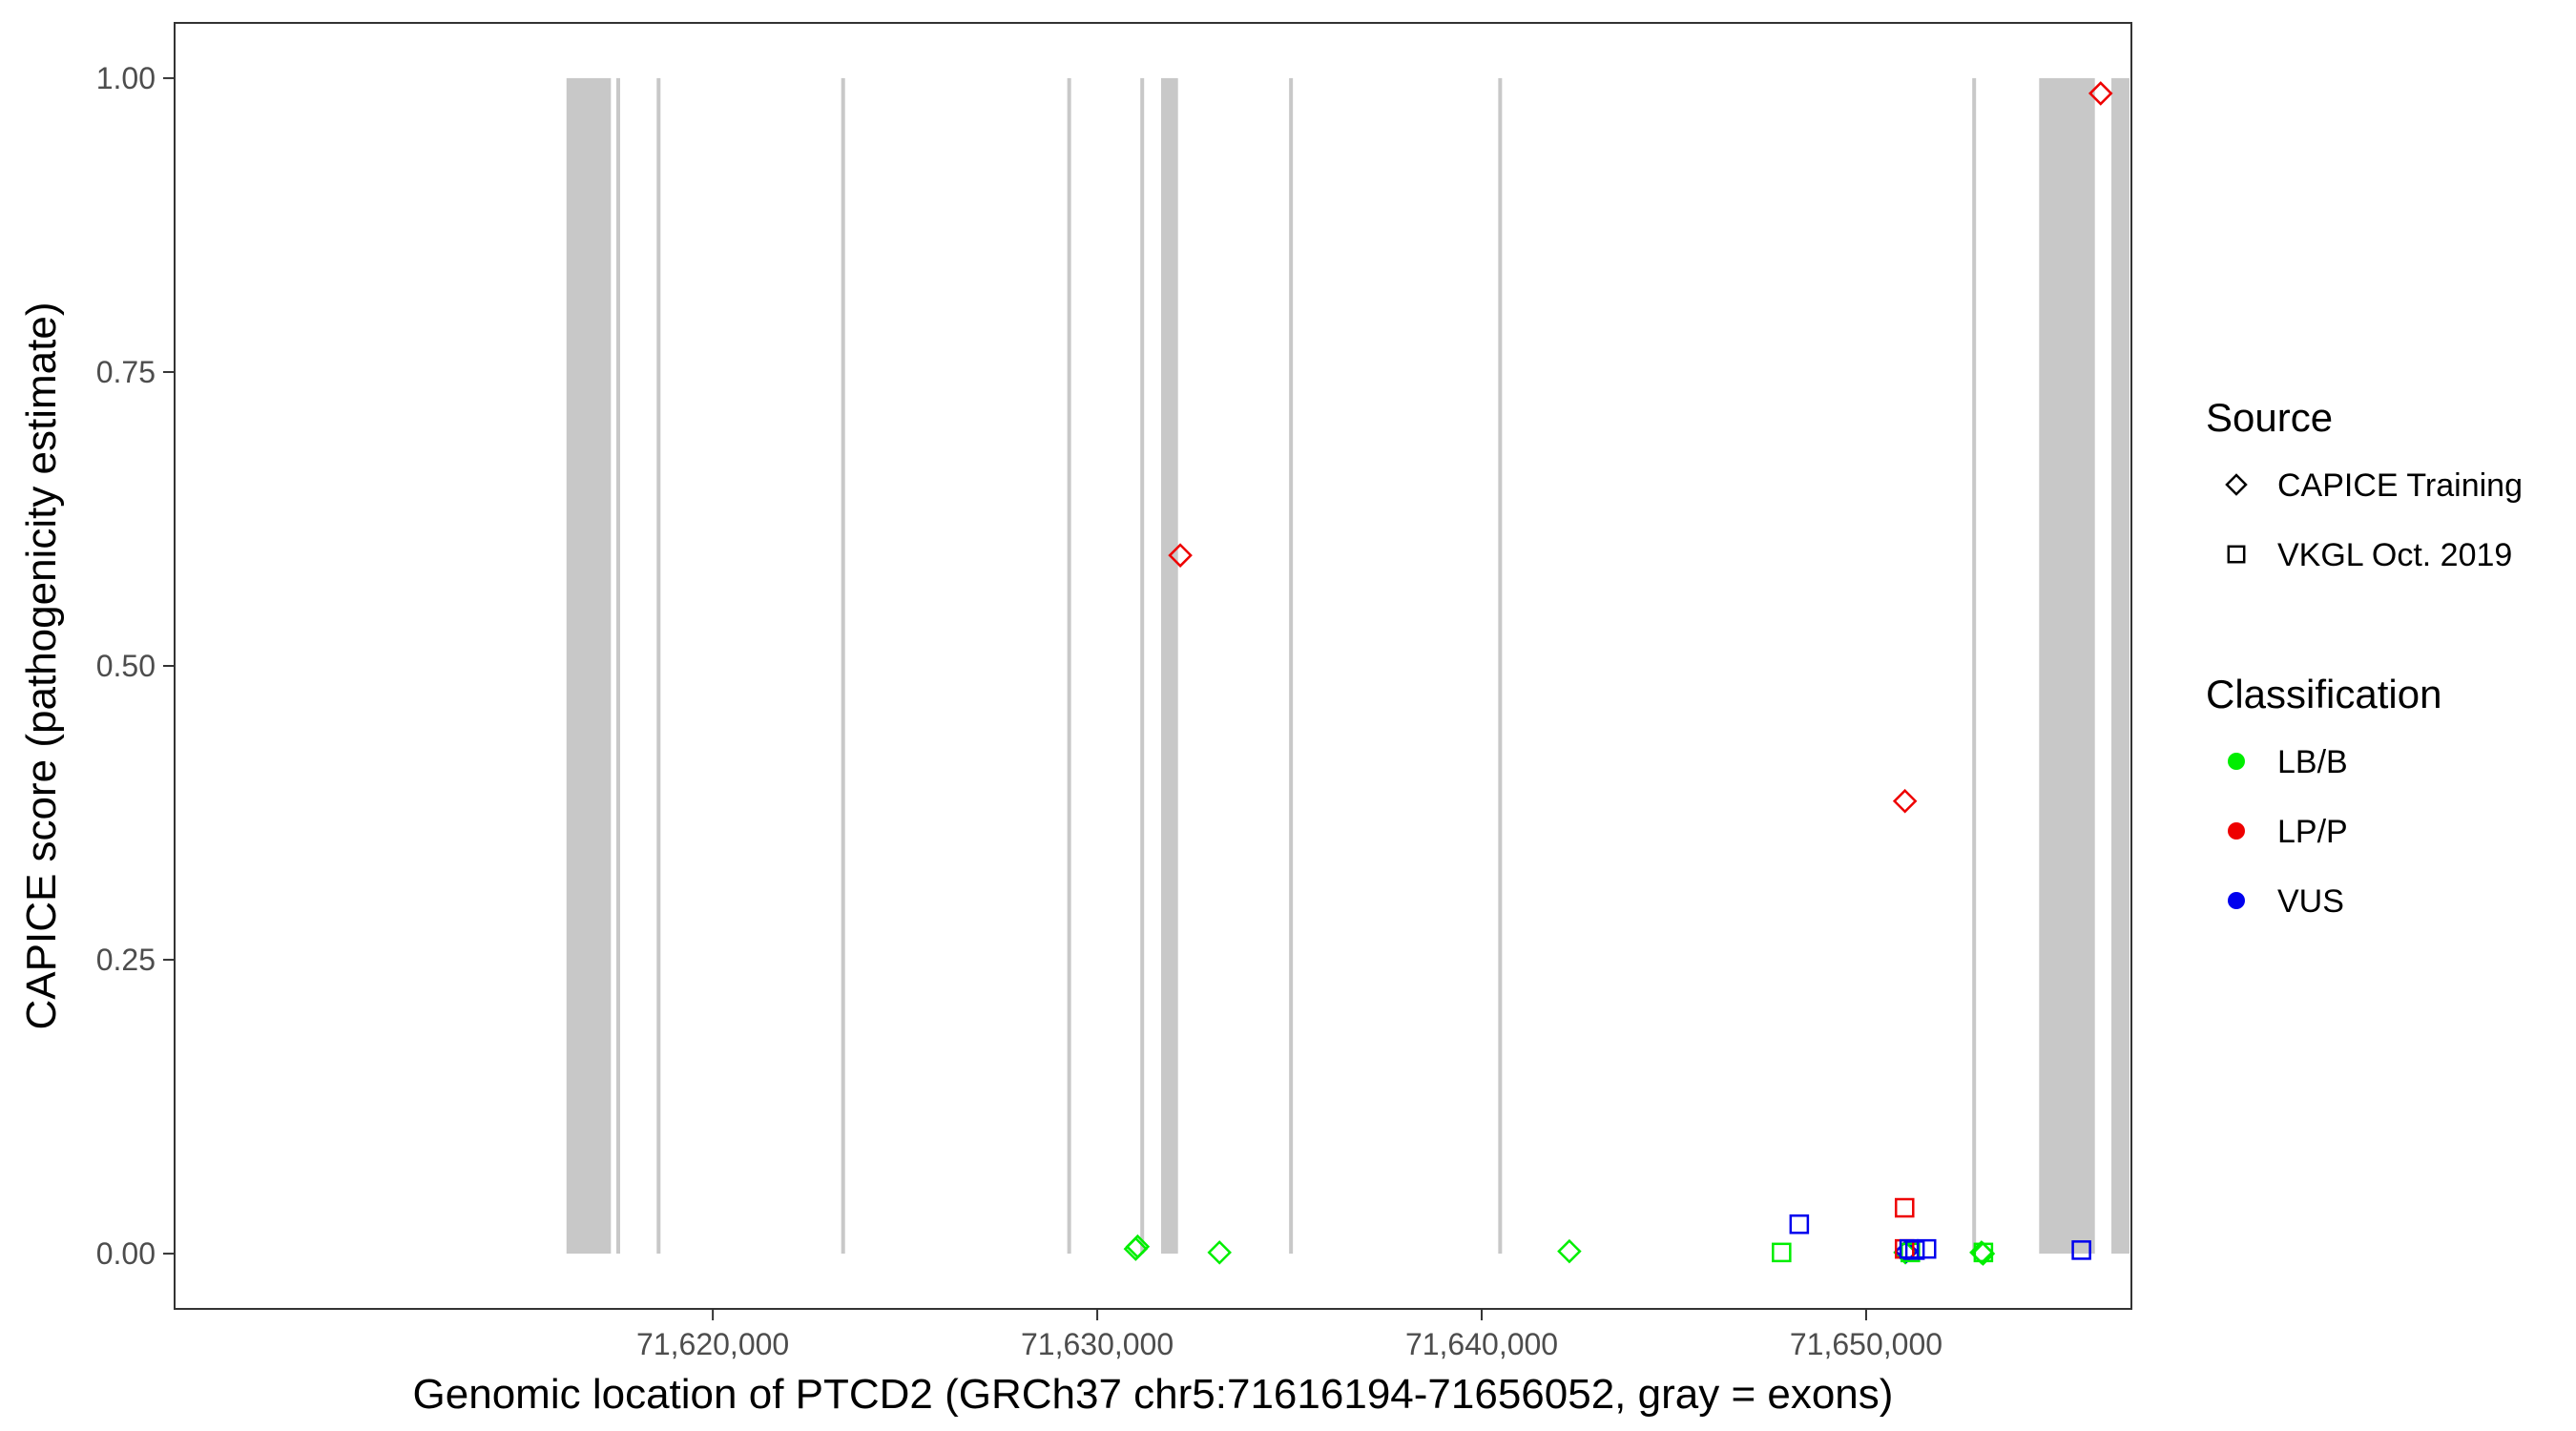  I want to click on x-axis: 71,620,000 71,630,000 71,640,000 71,650,000, so click(1289, 1335).